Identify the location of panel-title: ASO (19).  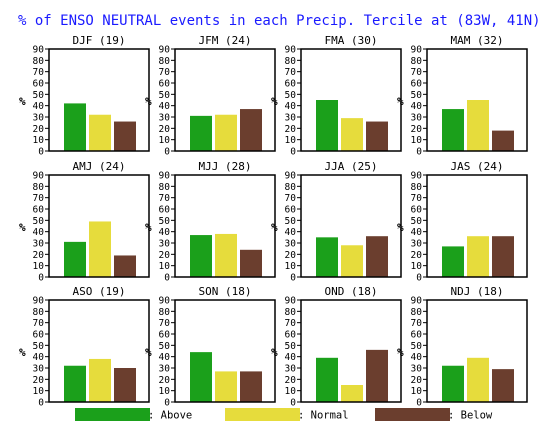
(99, 291).